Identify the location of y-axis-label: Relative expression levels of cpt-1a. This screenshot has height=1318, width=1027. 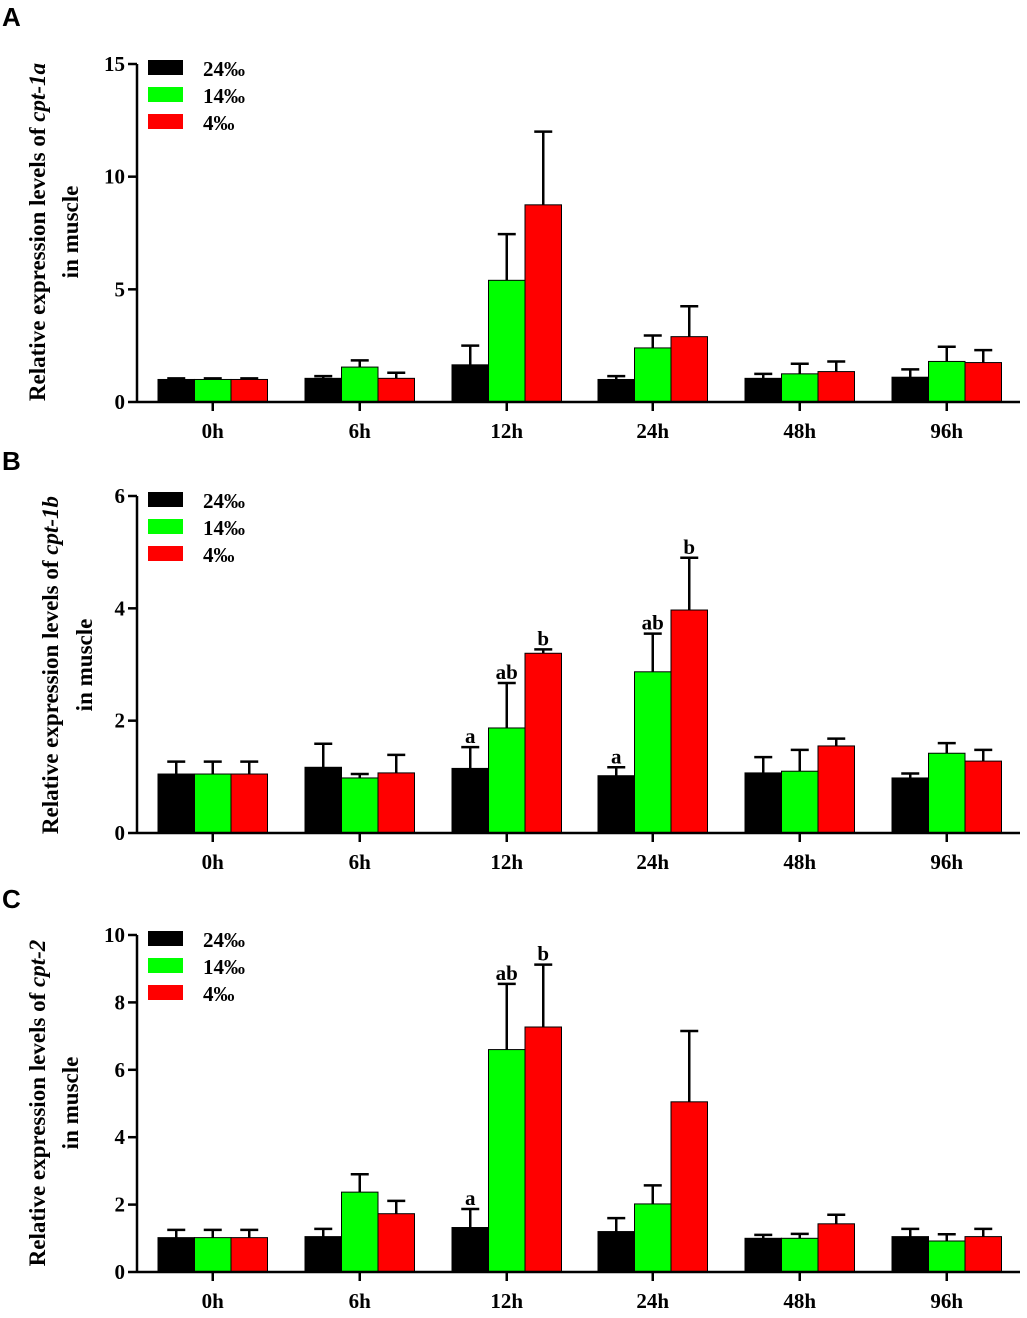
(37, 232).